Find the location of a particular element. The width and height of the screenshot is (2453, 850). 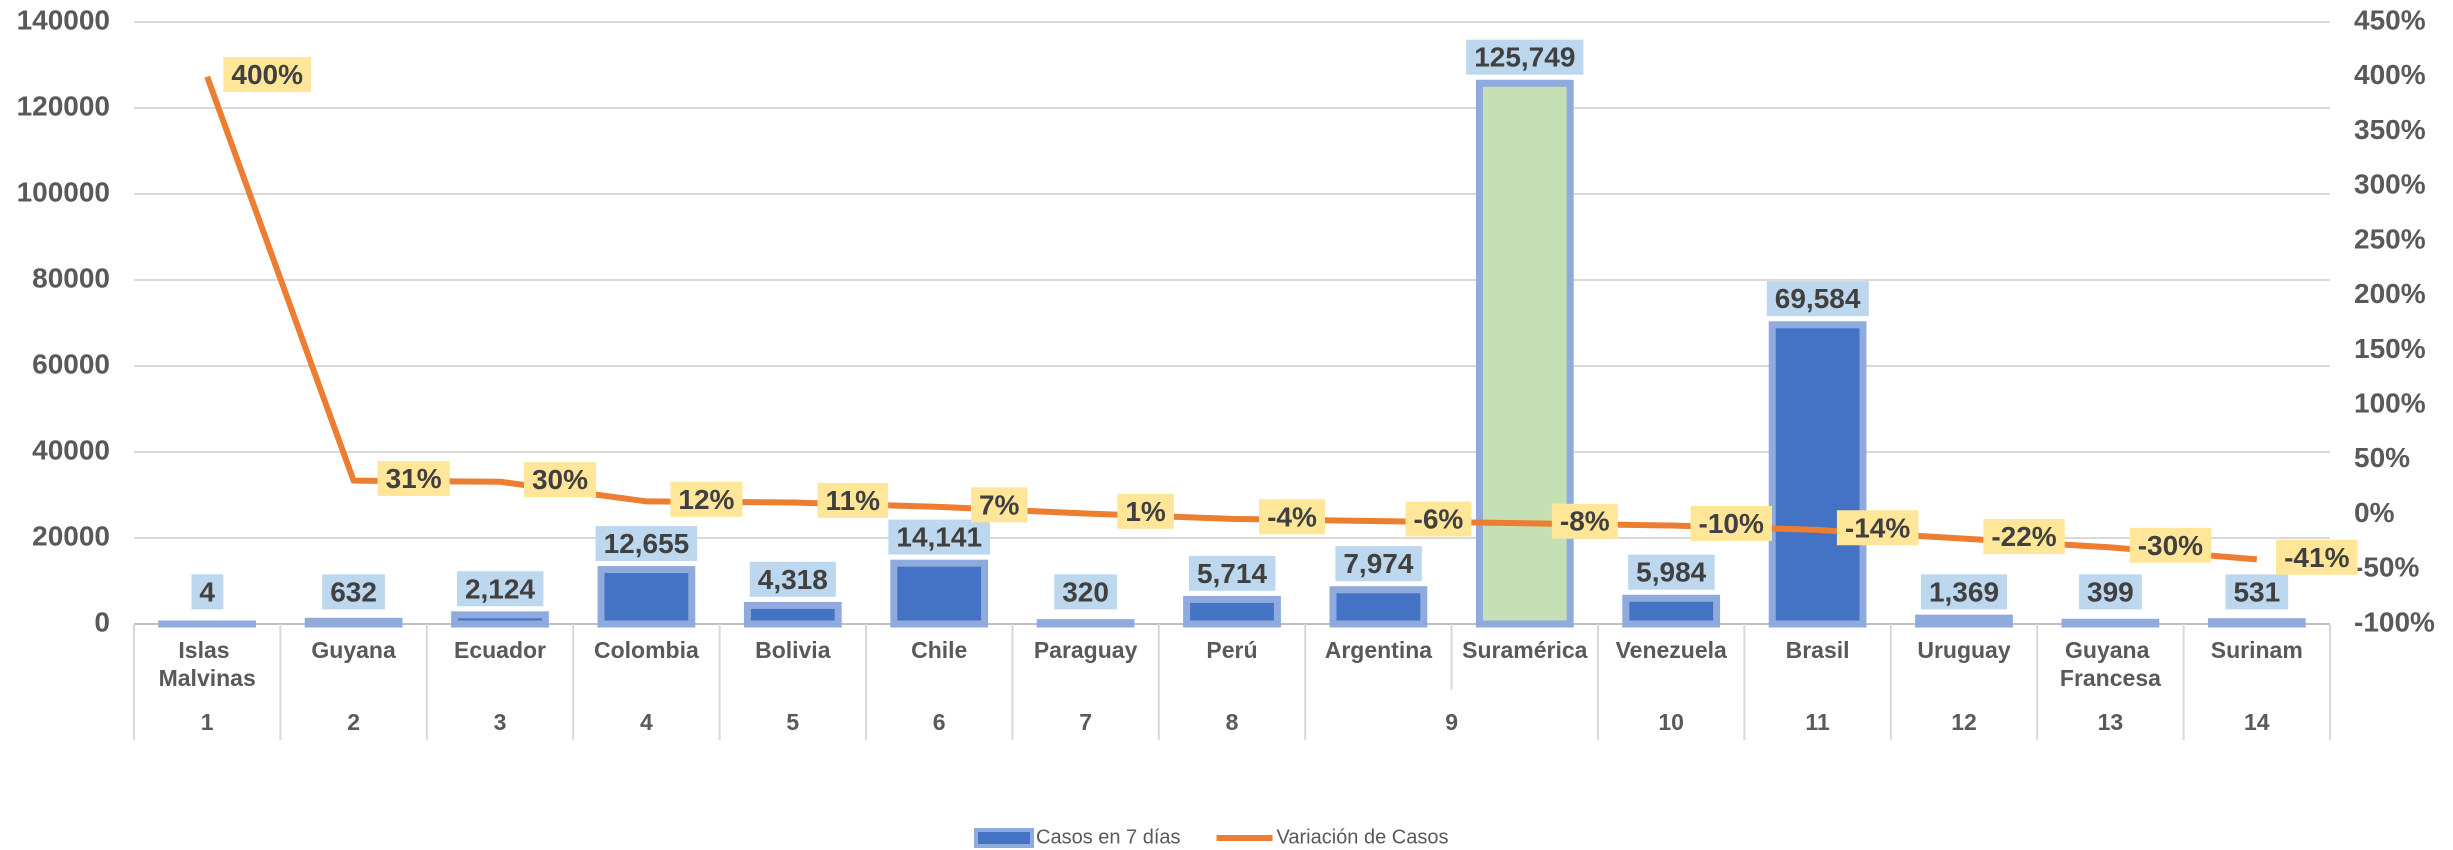

x-tick-label: Ecuador is located at coordinates (500, 650).